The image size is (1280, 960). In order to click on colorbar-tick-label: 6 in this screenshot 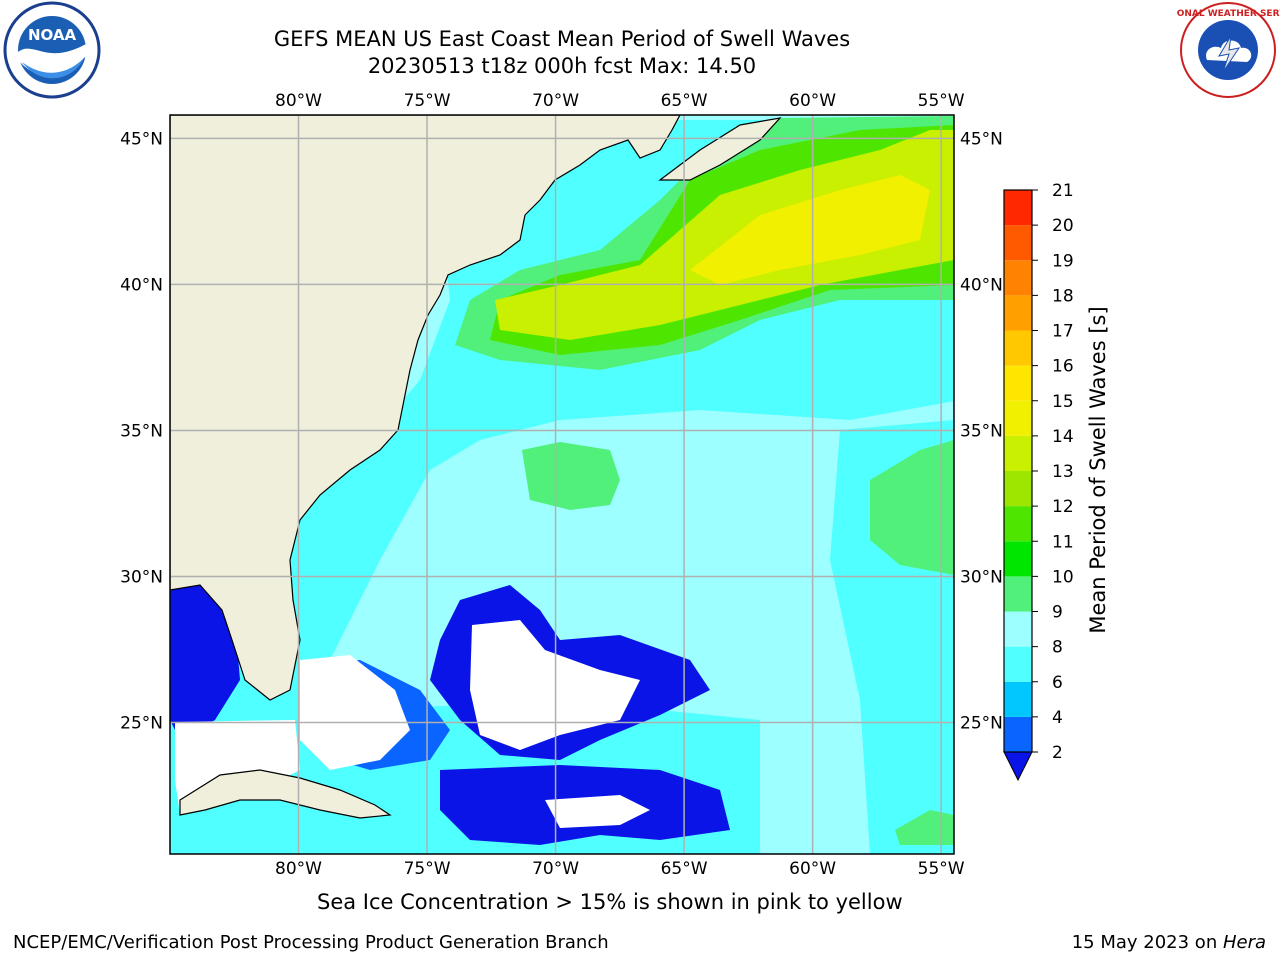, I will do `click(1057, 683)`.